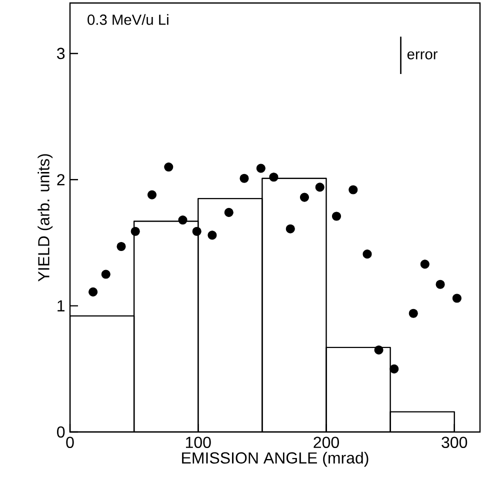 The width and height of the screenshot is (482, 488). I want to click on y-tick-label: 1, so click(61, 306).